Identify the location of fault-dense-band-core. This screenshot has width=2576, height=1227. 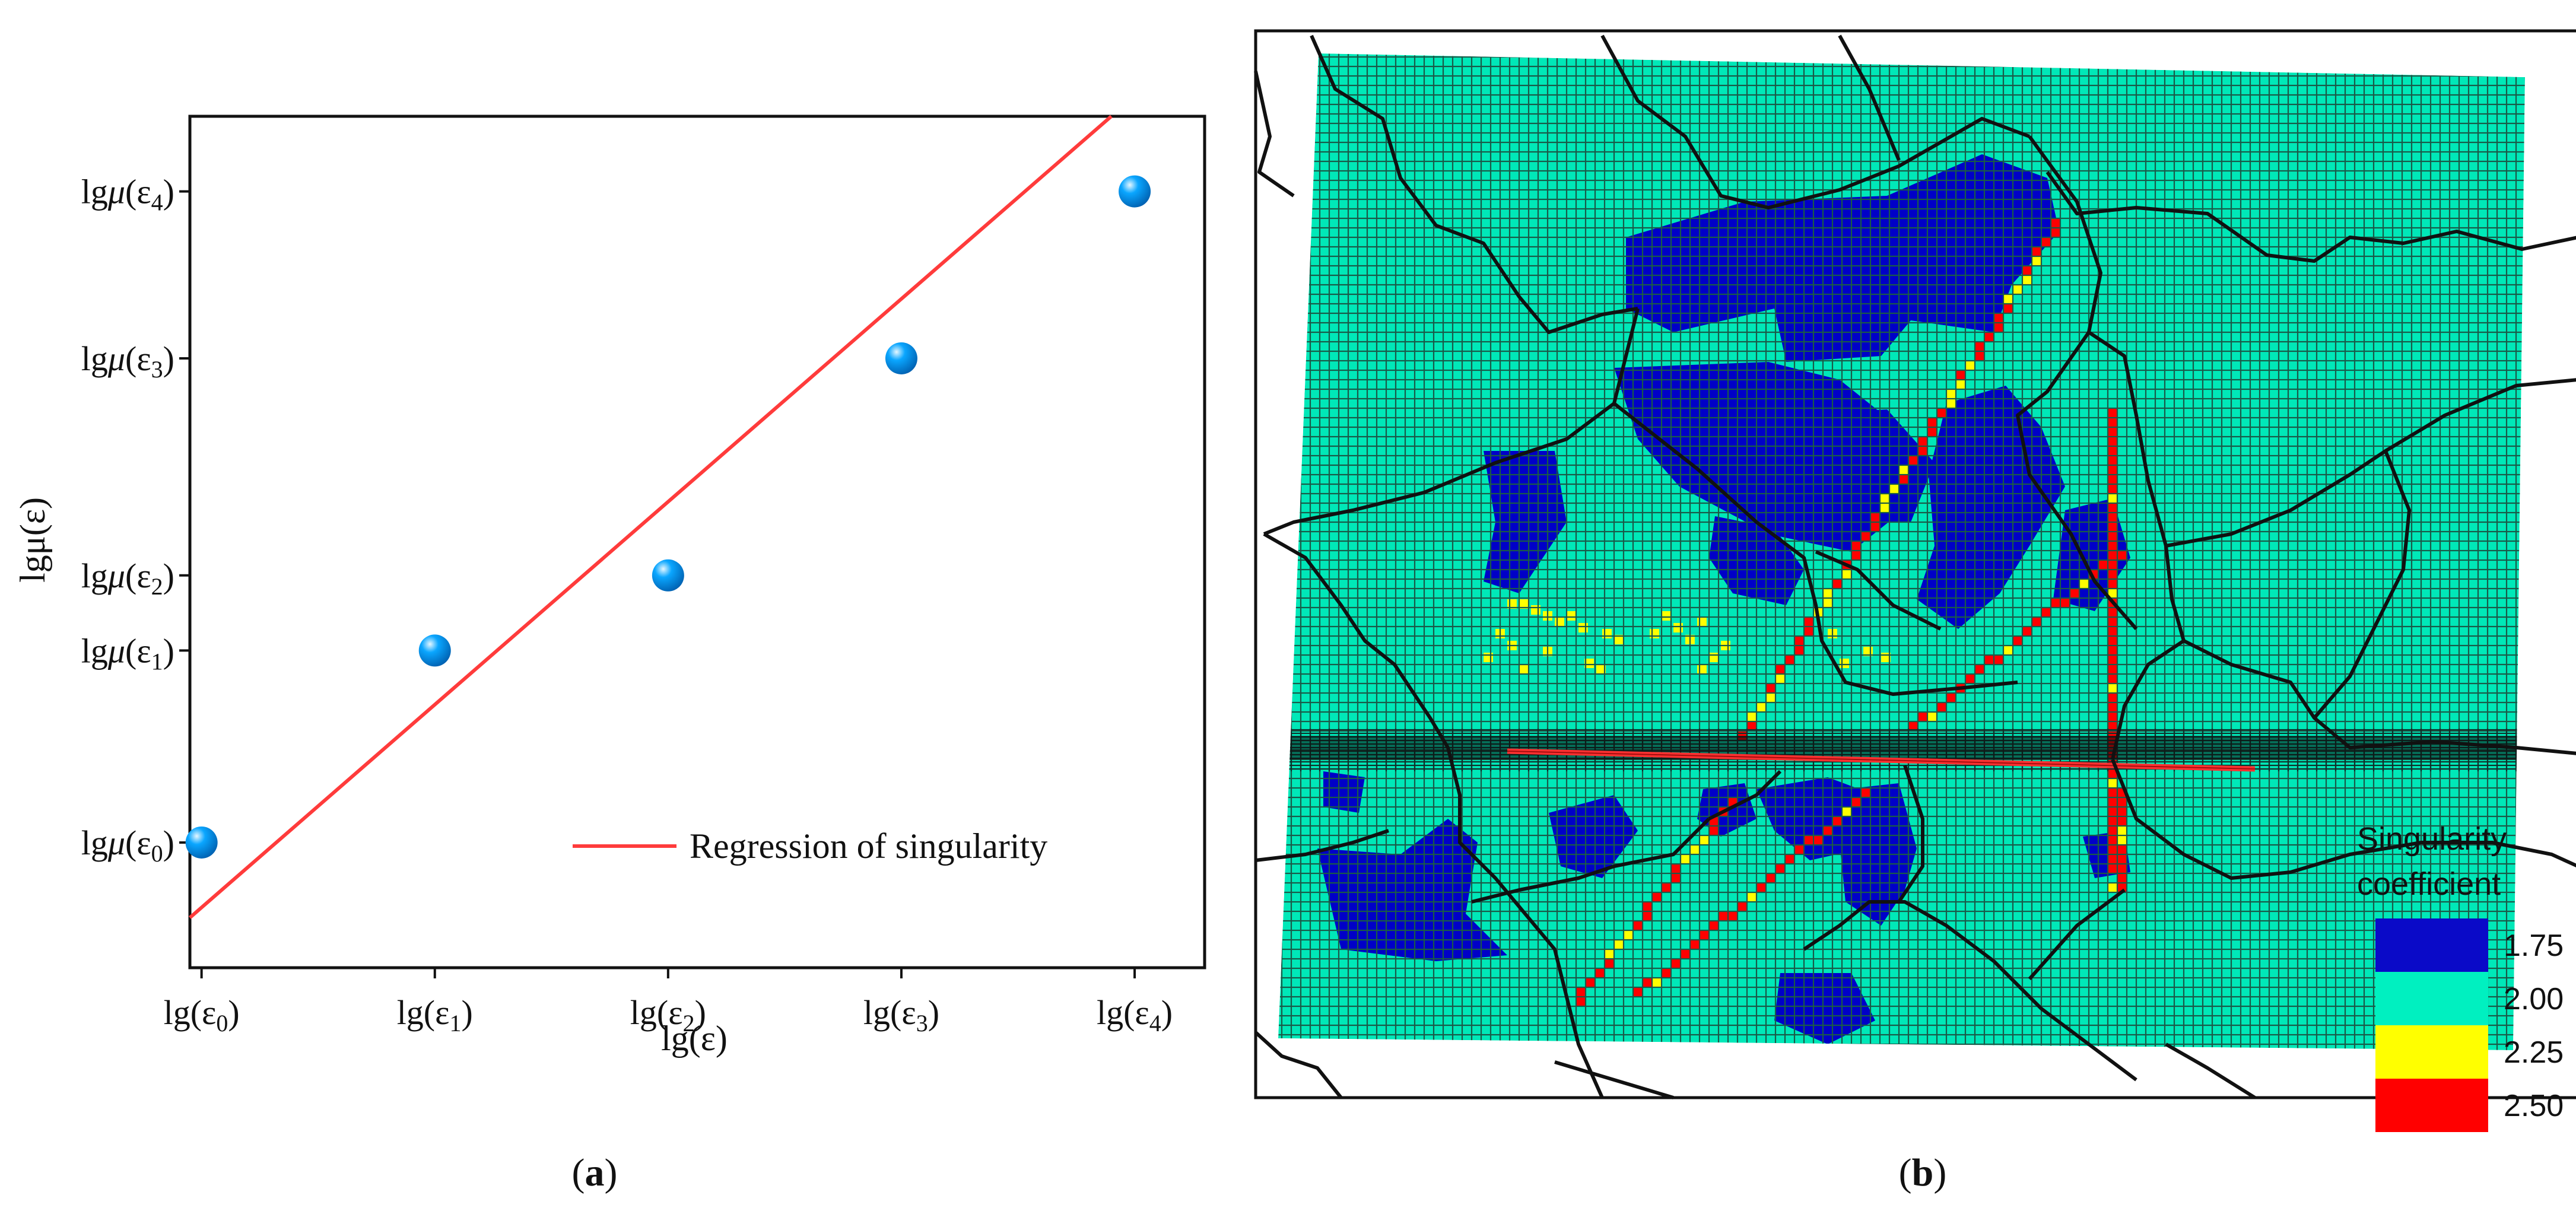
(1901, 747).